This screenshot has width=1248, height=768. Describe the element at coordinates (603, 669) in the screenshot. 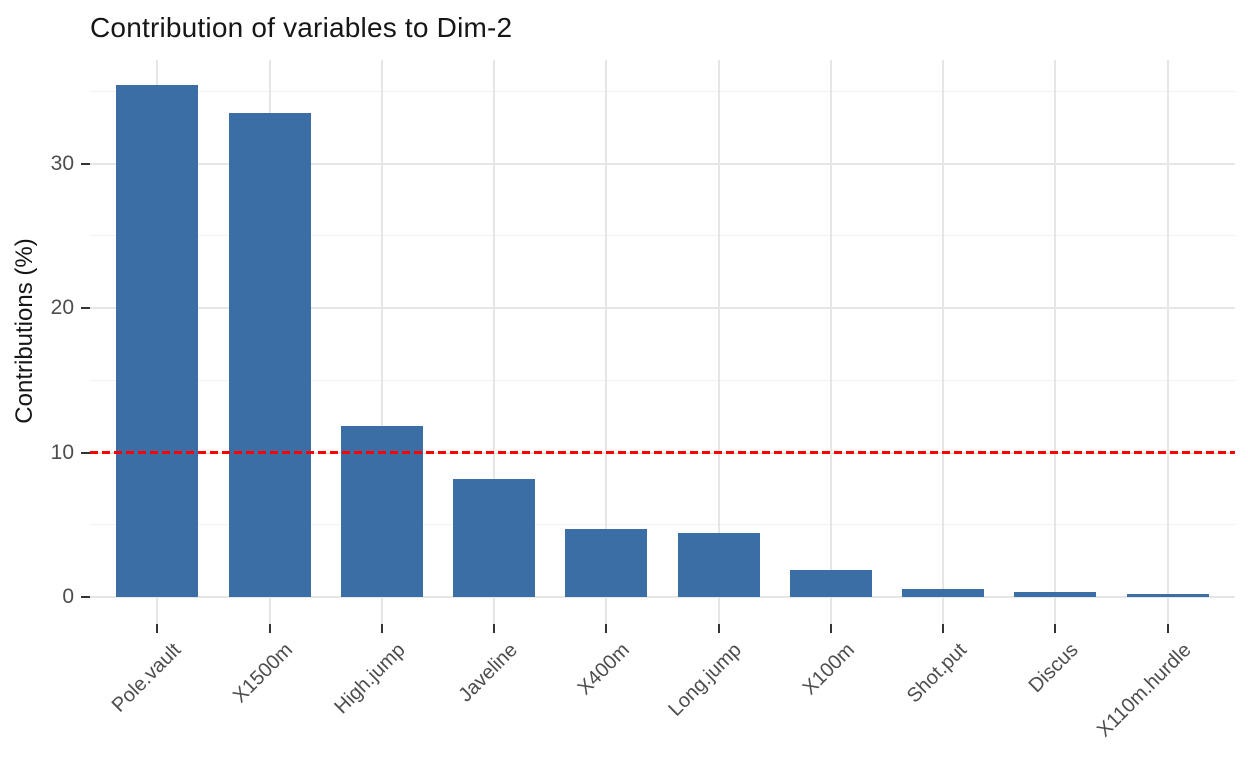

I see `x-tick-label: X400m` at that location.